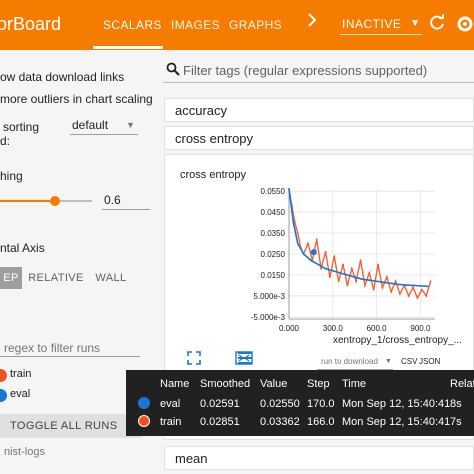  I want to click on download-csv-link: CSV, so click(409, 361).